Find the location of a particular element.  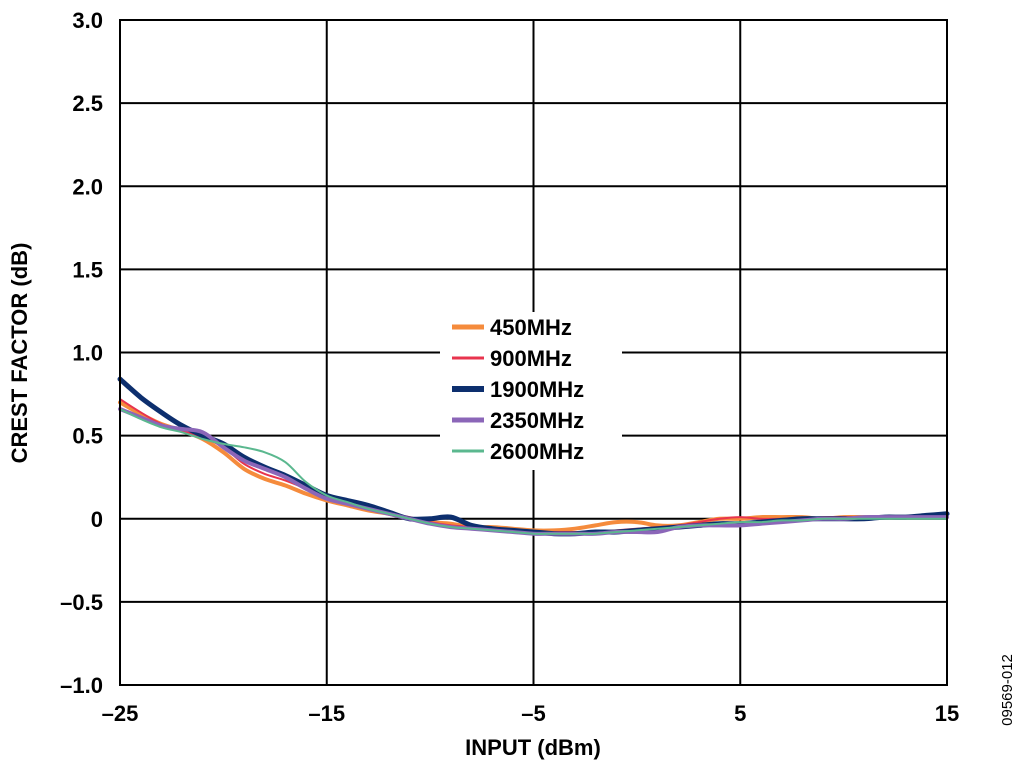

y-tick-label: 1.0 is located at coordinates (87, 353).